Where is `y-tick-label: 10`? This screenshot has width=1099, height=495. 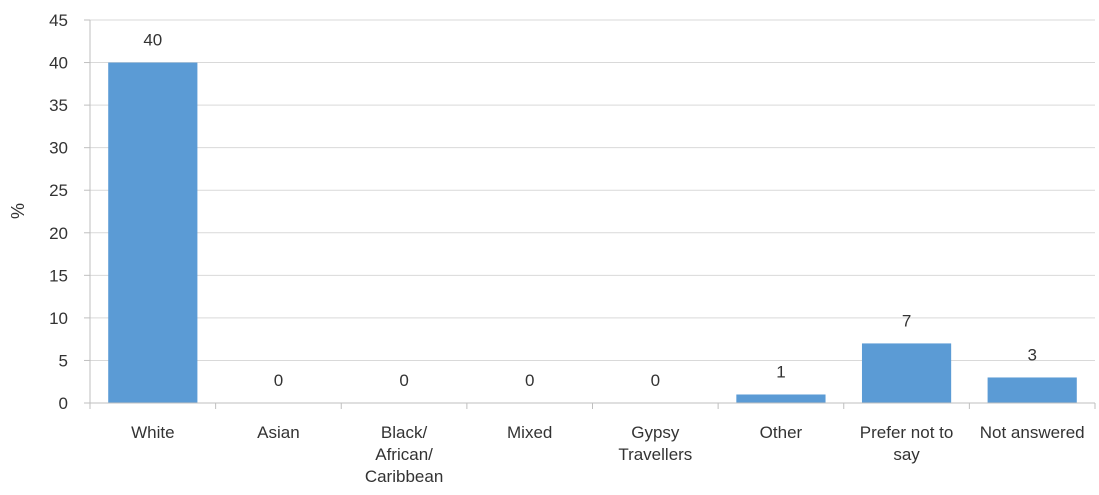 y-tick-label: 10 is located at coordinates (58, 318).